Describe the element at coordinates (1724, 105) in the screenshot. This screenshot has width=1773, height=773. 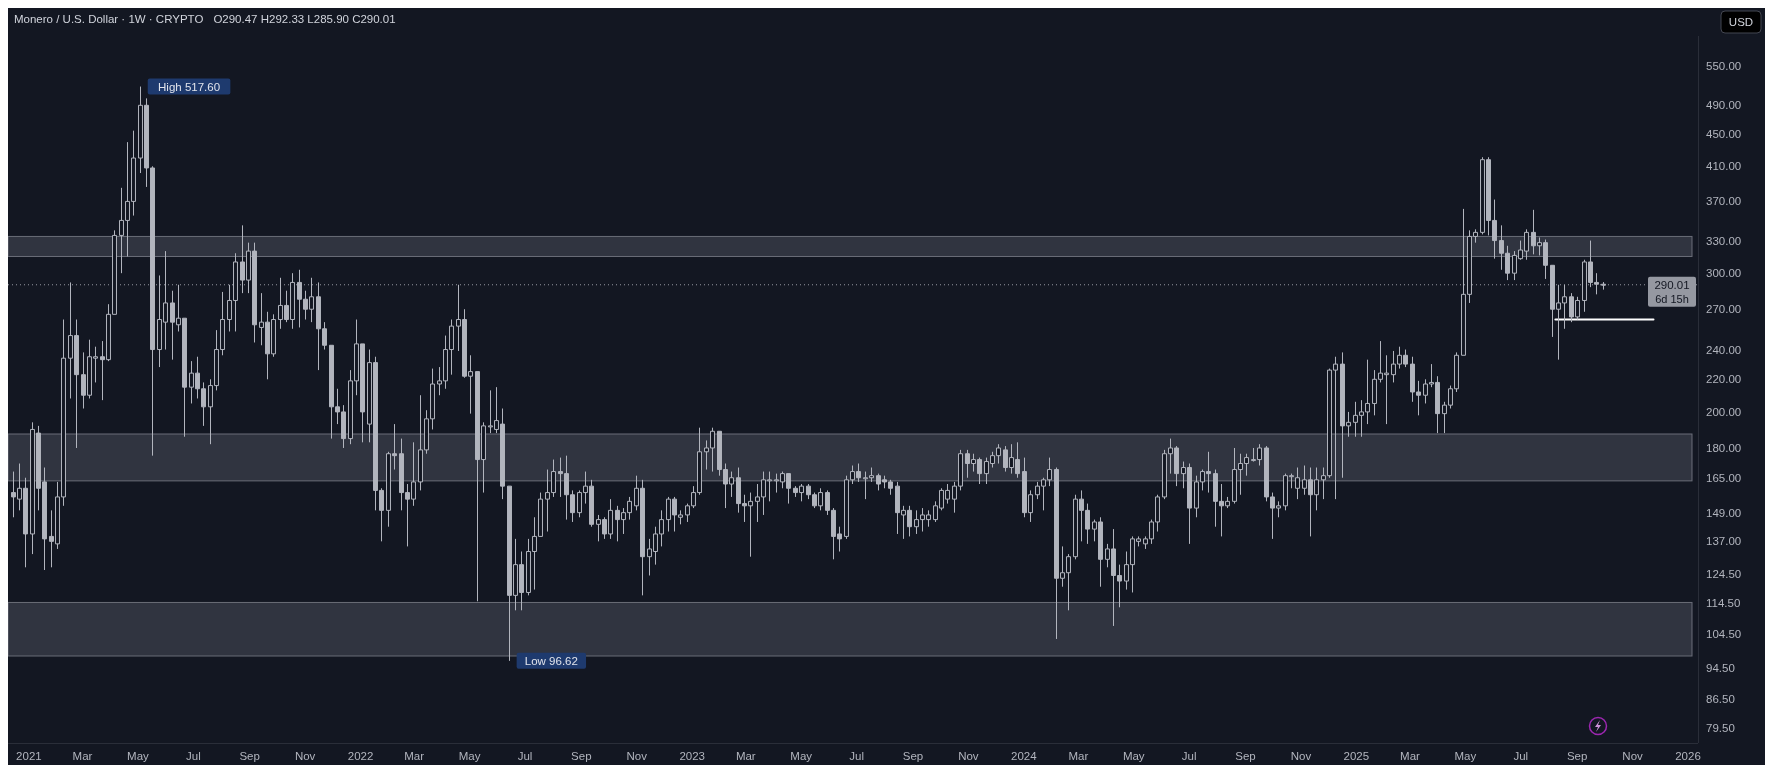
I see `y-tick-label: 490.00` at that location.